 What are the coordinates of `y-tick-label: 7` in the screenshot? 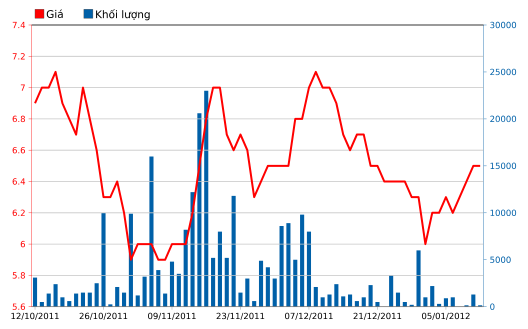 It's located at (22, 87).